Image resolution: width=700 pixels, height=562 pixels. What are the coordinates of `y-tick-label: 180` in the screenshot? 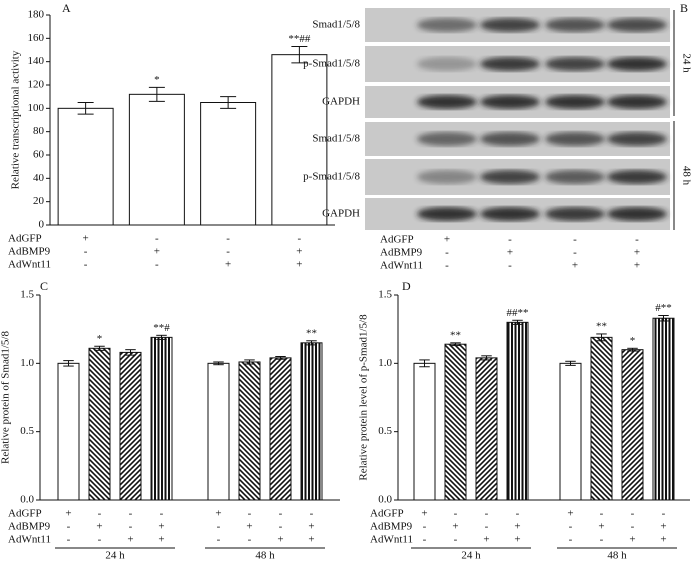 It's located at (36, 15).